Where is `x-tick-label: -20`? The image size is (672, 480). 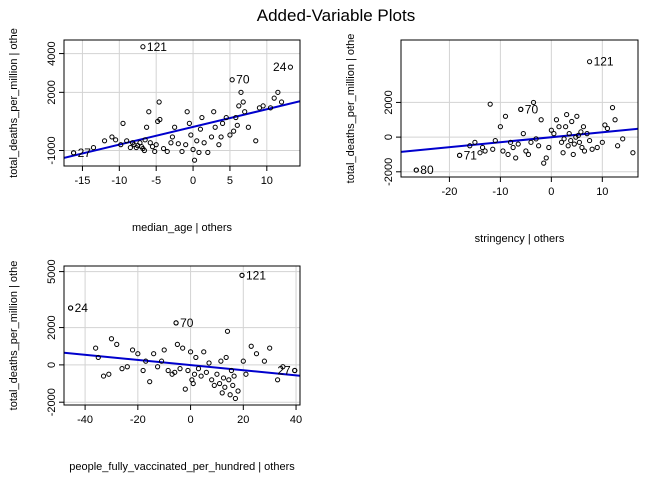
x-tick-label: -20 is located at coordinates (449, 192).